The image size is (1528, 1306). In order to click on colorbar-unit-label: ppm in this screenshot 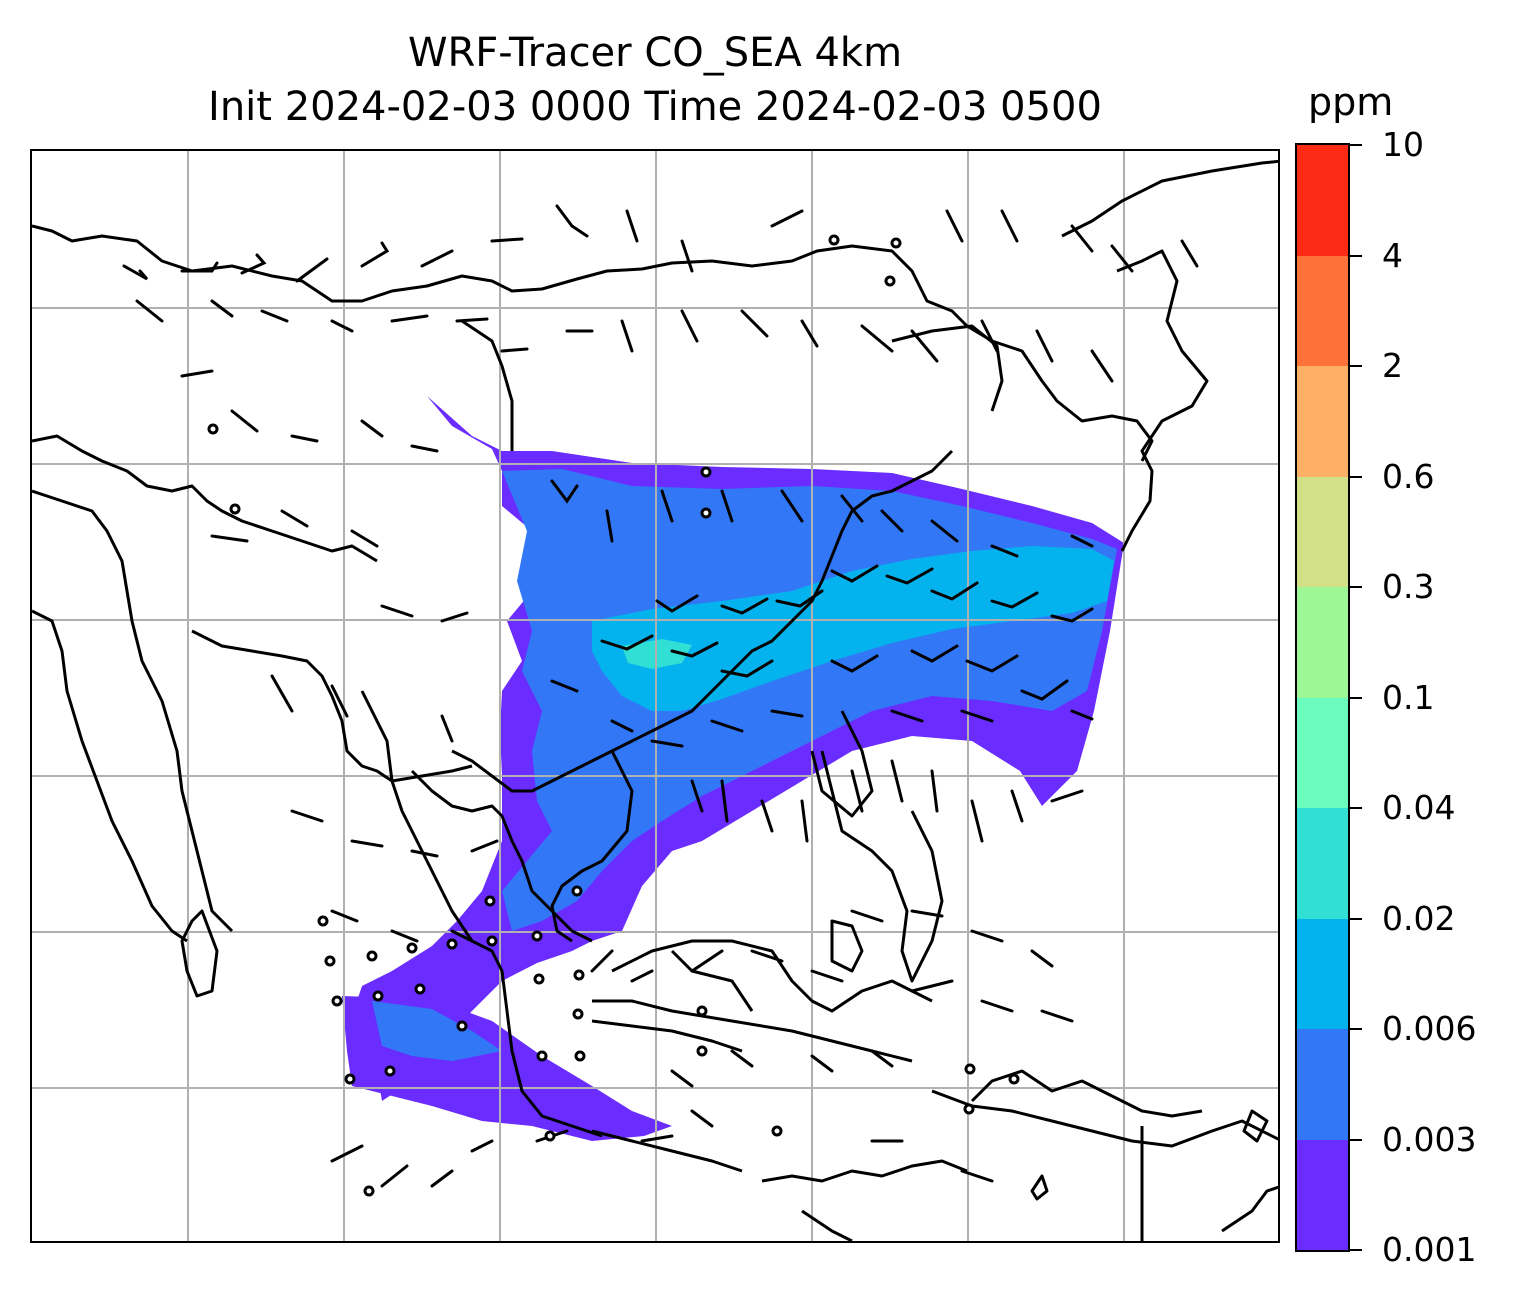, I will do `click(1351, 102)`.